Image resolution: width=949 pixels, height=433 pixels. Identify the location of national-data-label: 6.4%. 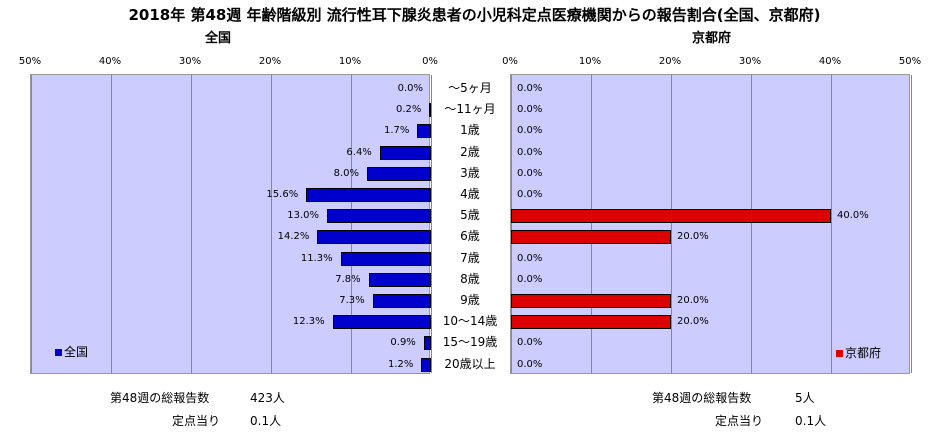
(359, 152).